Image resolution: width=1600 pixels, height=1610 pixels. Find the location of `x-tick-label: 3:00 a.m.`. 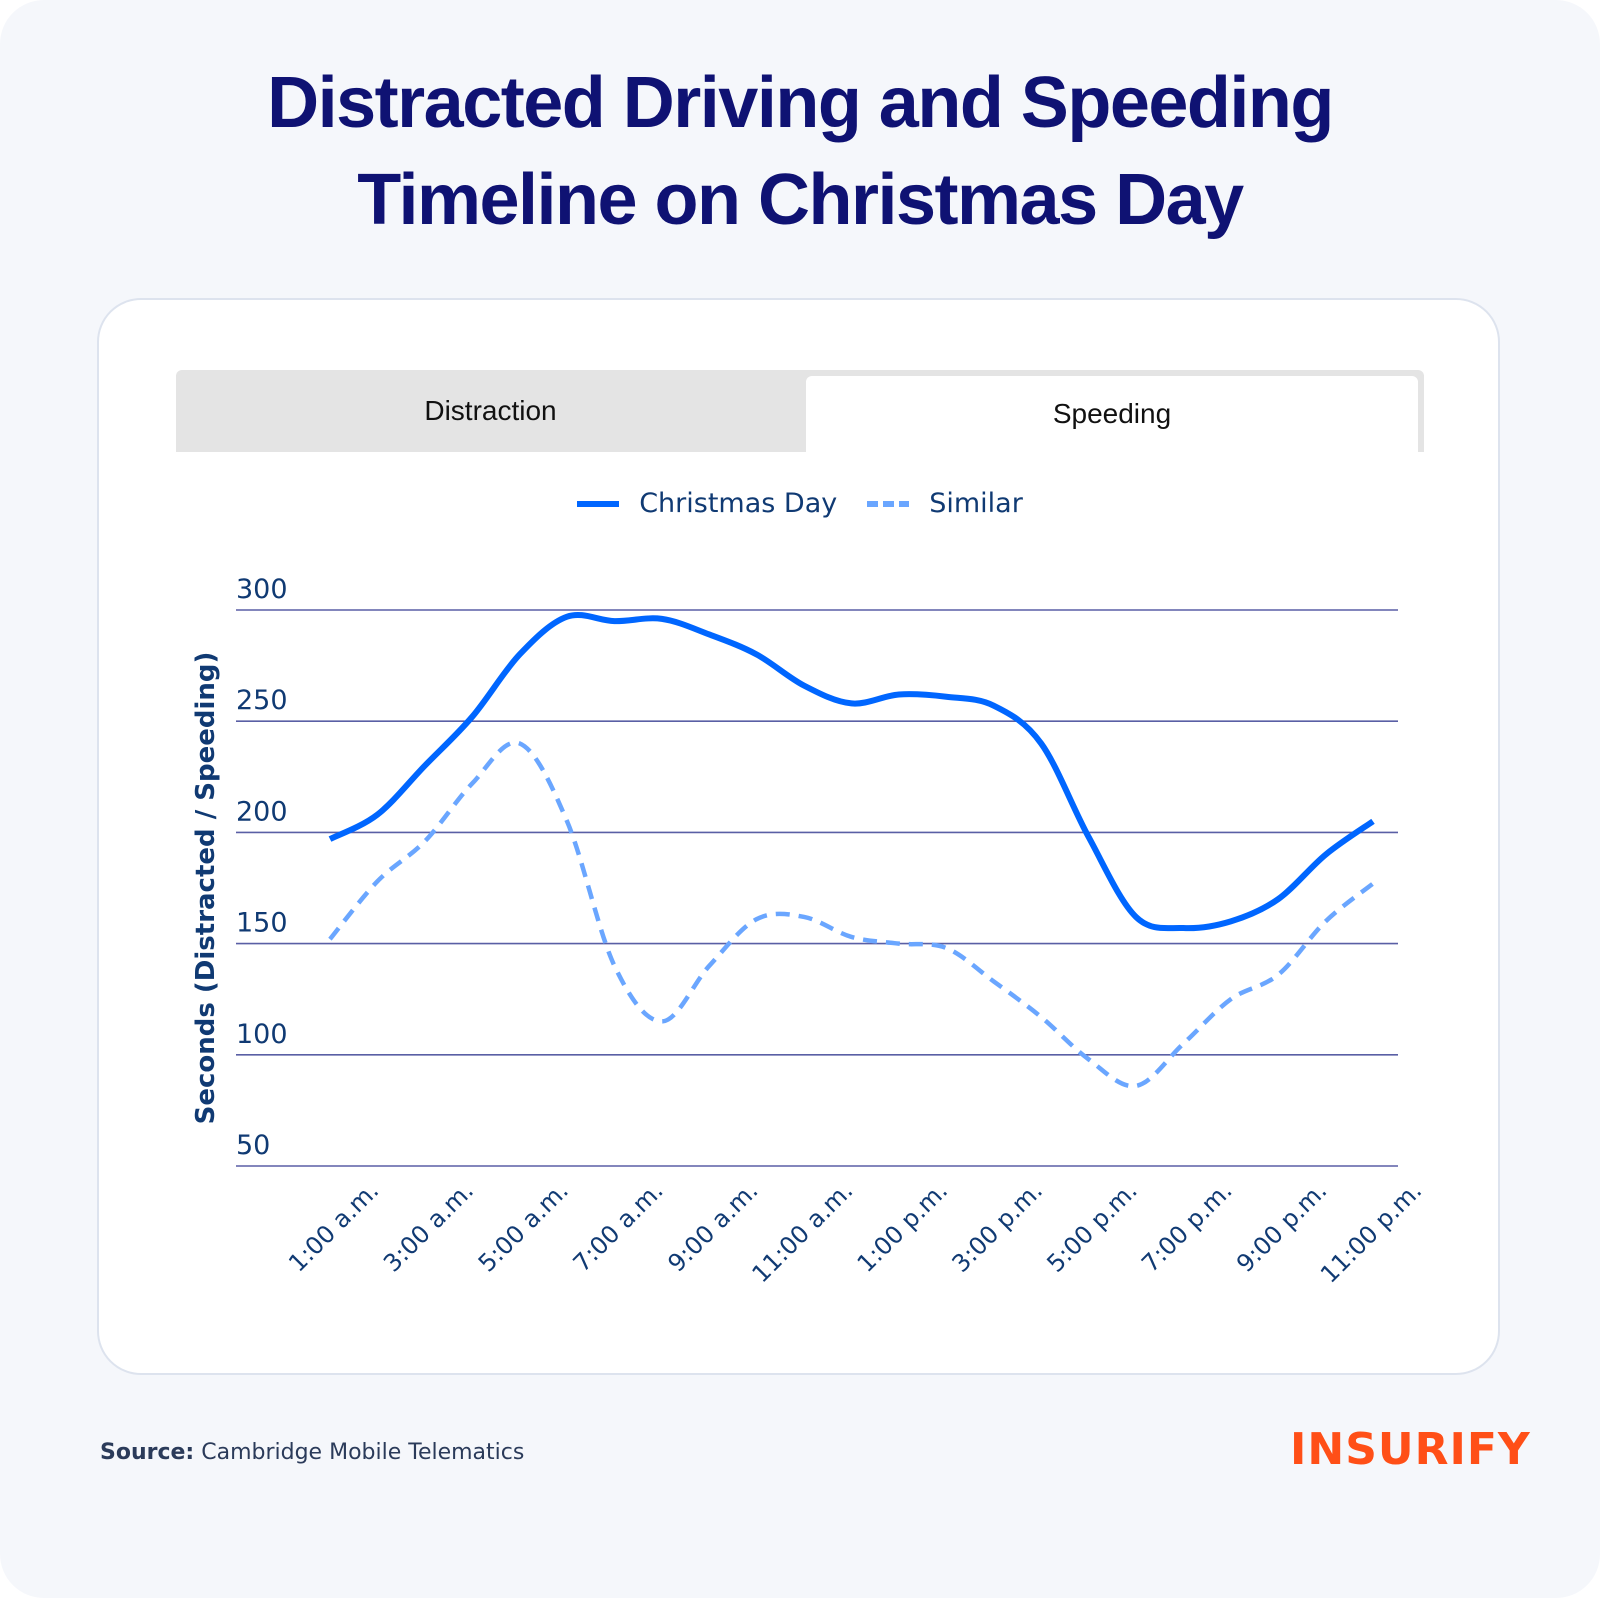

x-tick-label: 3:00 a.m. is located at coordinates (428, 1226).